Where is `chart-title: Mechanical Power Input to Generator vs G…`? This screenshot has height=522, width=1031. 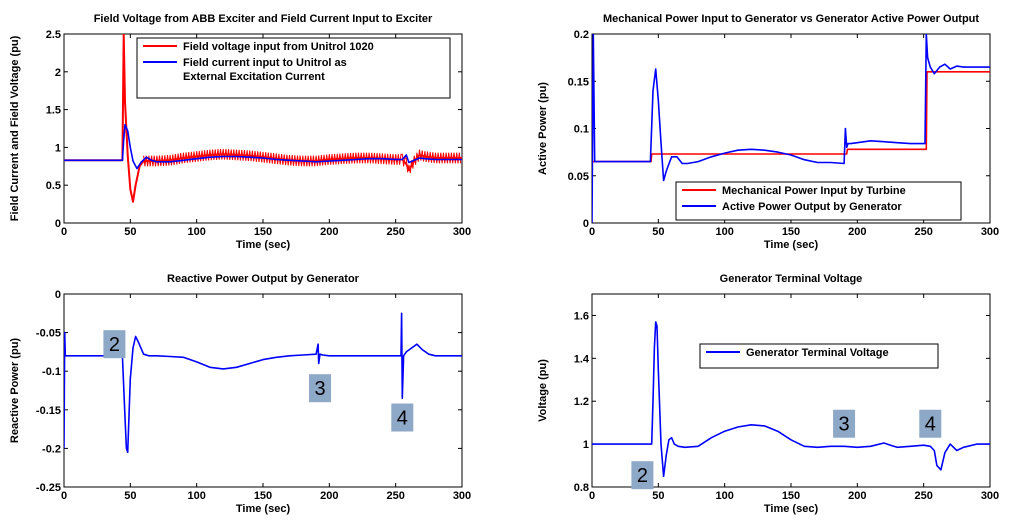 chart-title: Mechanical Power Input to Generator vs G… is located at coordinates (791, 19).